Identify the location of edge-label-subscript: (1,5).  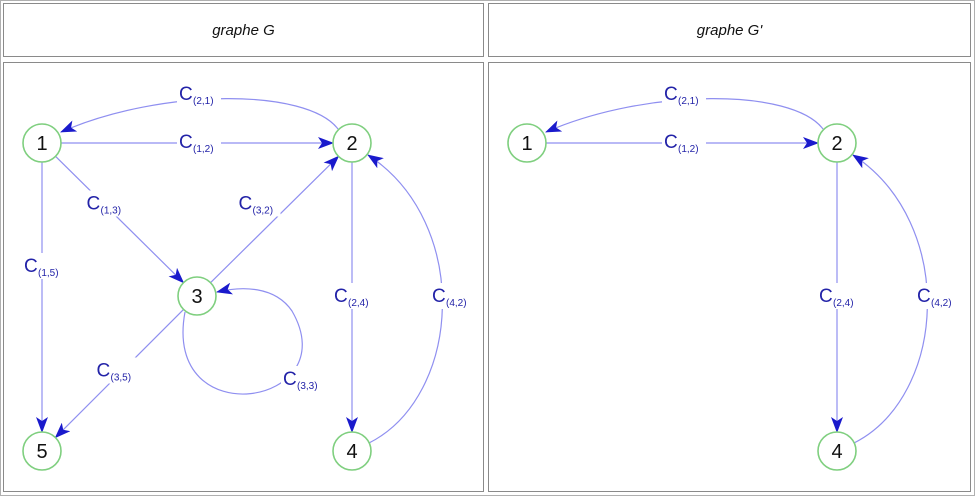
(48, 273).